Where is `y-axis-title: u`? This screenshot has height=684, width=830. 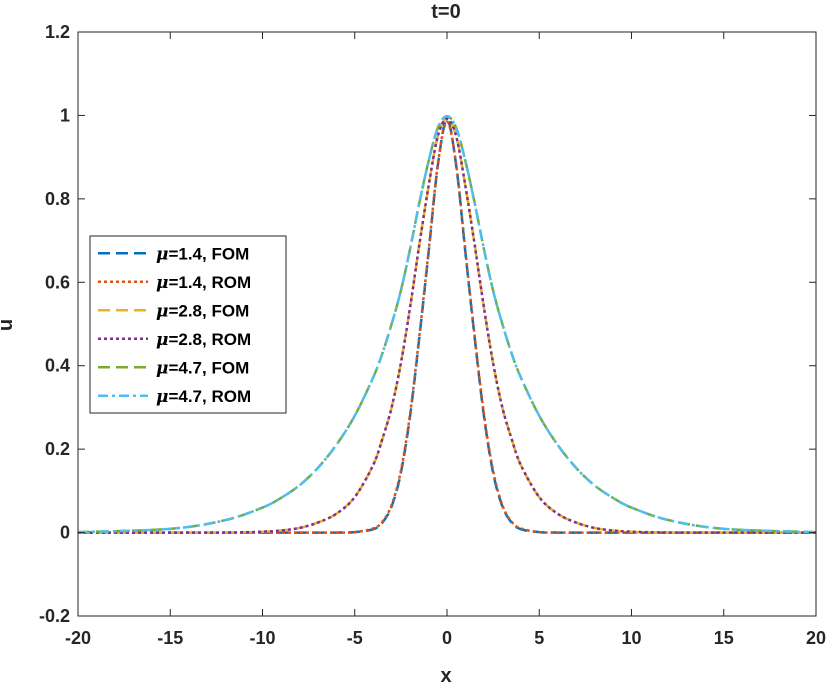 y-axis-title: u is located at coordinates (8, 325).